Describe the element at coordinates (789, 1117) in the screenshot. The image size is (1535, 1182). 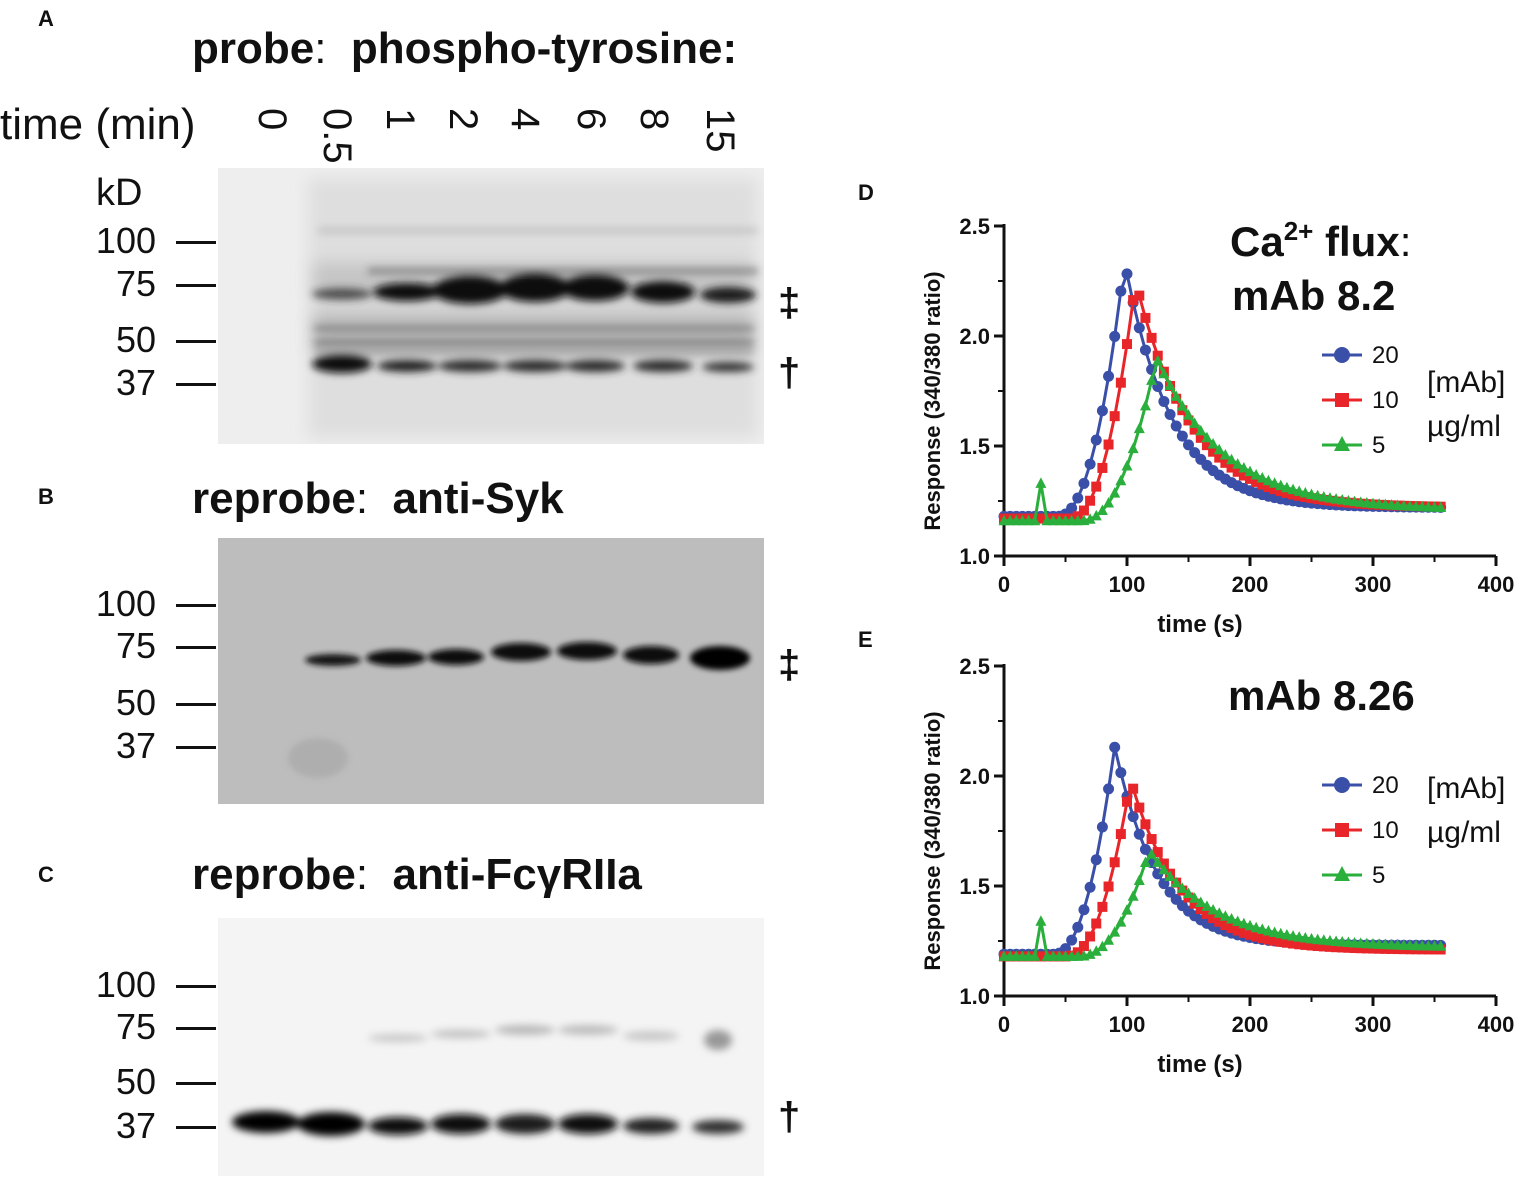
I see `band-symbol-dagger-c: †` at that location.